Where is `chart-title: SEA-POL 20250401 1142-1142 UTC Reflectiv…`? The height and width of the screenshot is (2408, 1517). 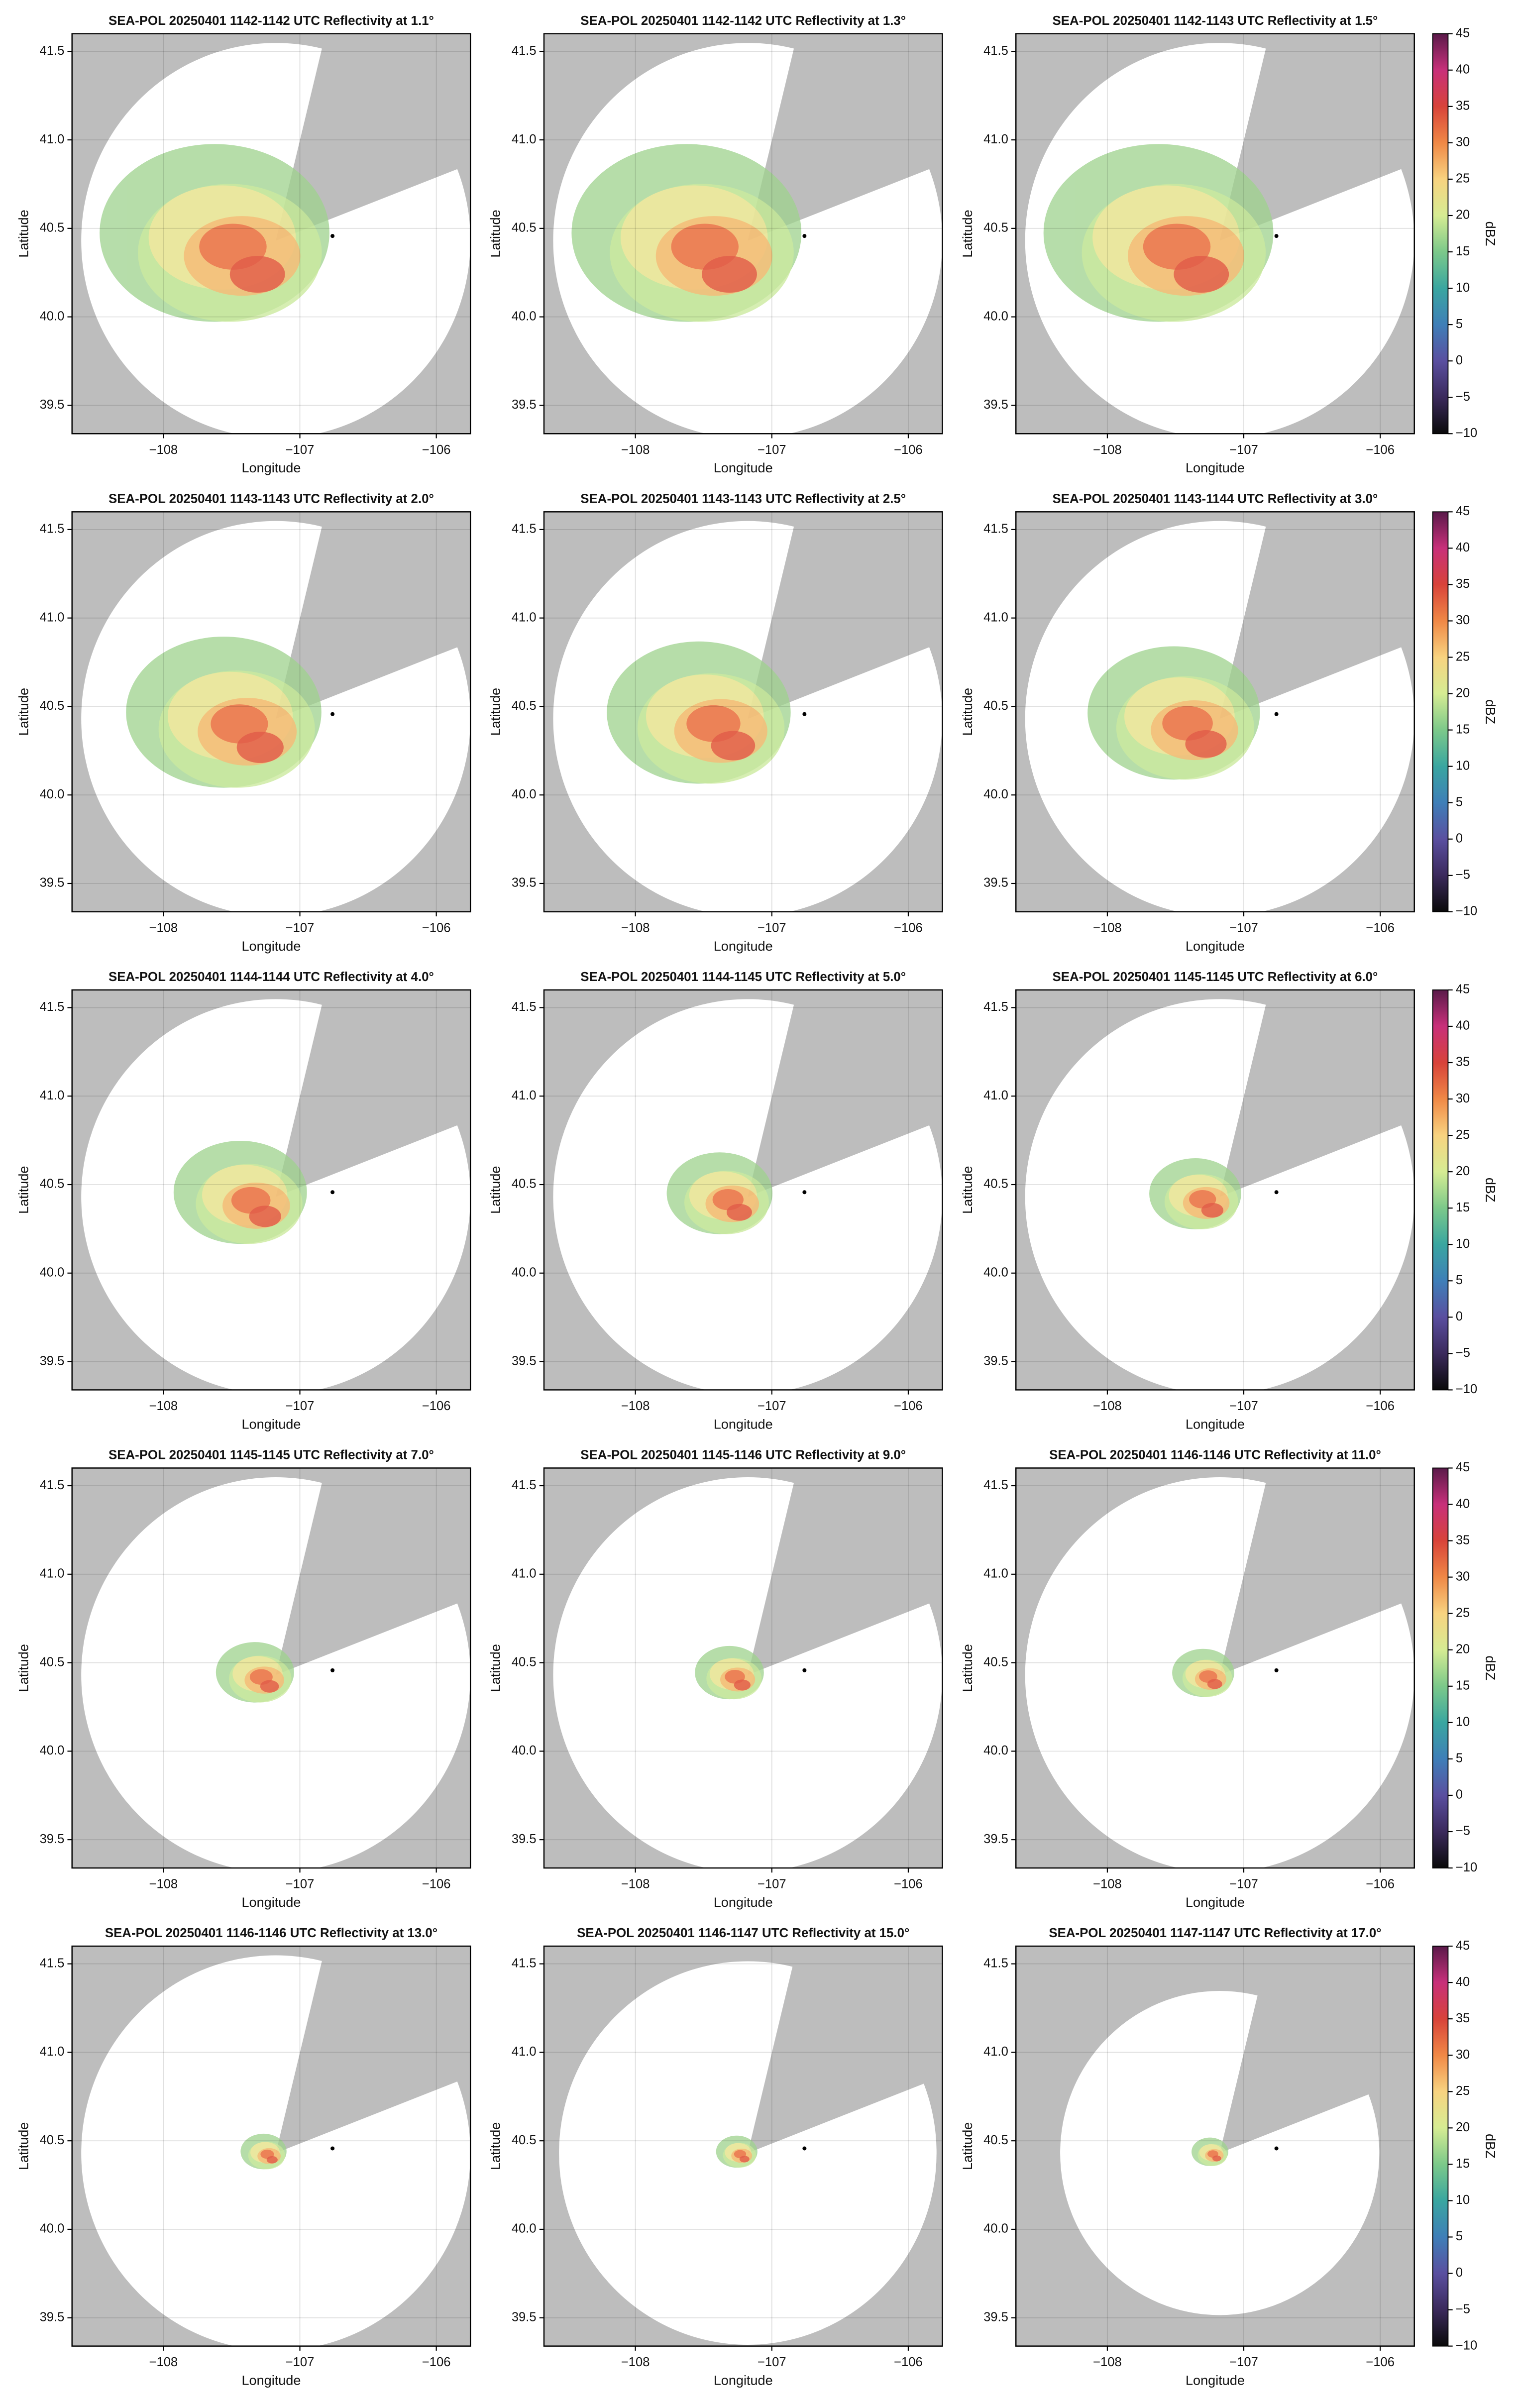 chart-title: SEA-POL 20250401 1142-1142 UTC Reflectiv… is located at coordinates (743, 21).